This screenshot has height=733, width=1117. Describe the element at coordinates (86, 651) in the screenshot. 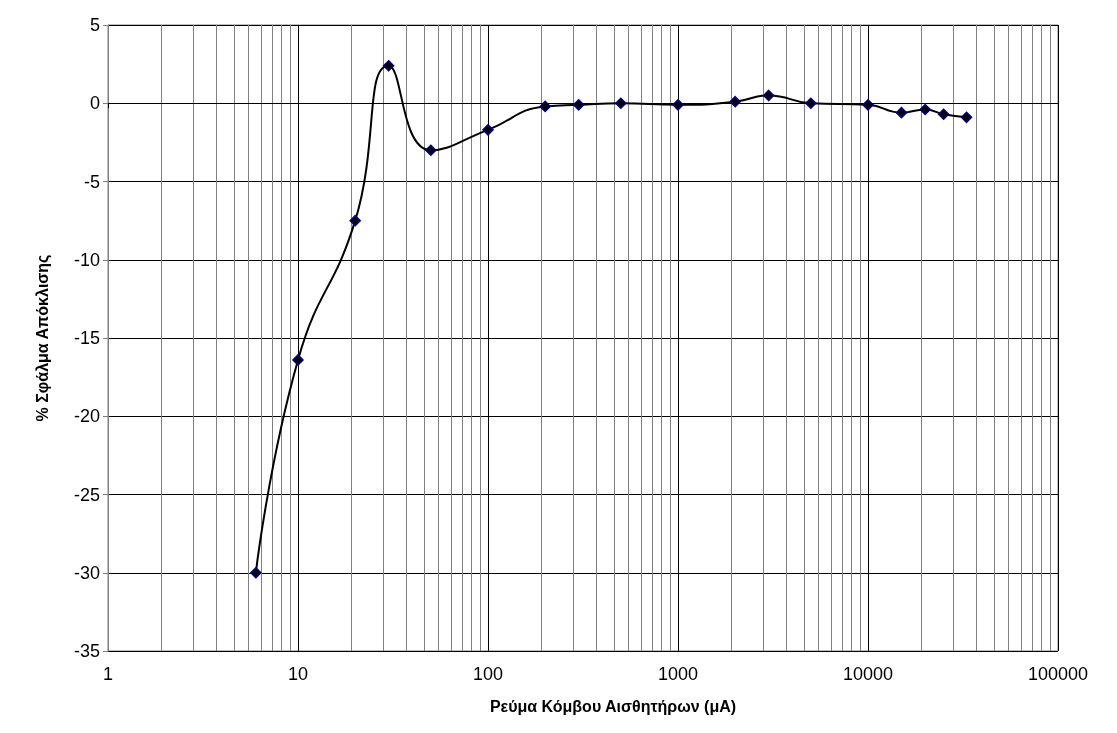

I see `y-tick-label: -35` at that location.